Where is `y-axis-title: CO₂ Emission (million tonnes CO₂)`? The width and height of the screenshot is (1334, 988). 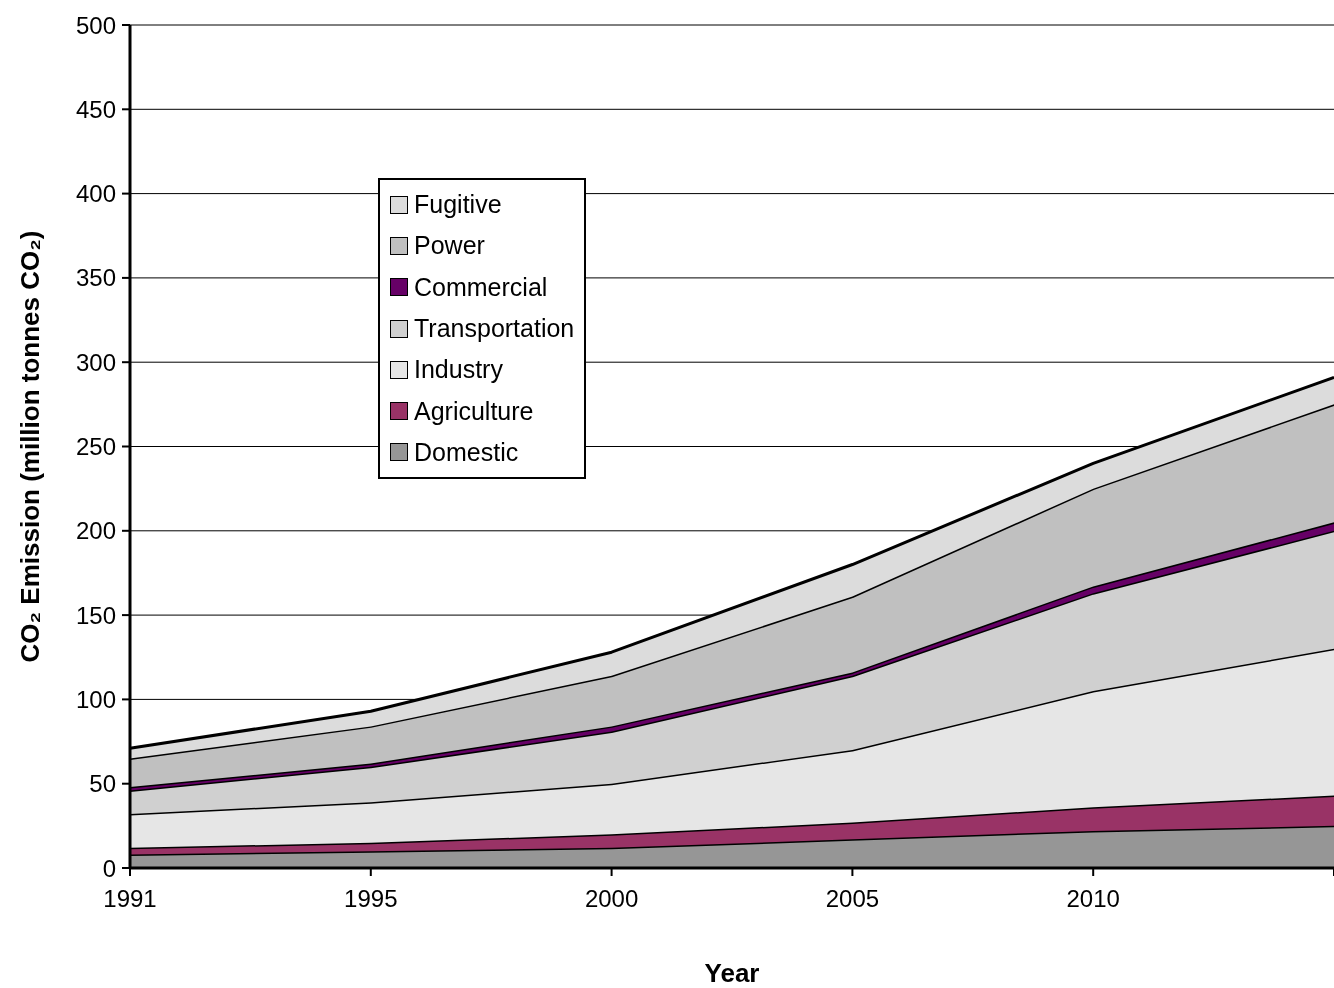
y-axis-title: CO₂ Emission (million tonnes CO₂) is located at coordinates (30, 446).